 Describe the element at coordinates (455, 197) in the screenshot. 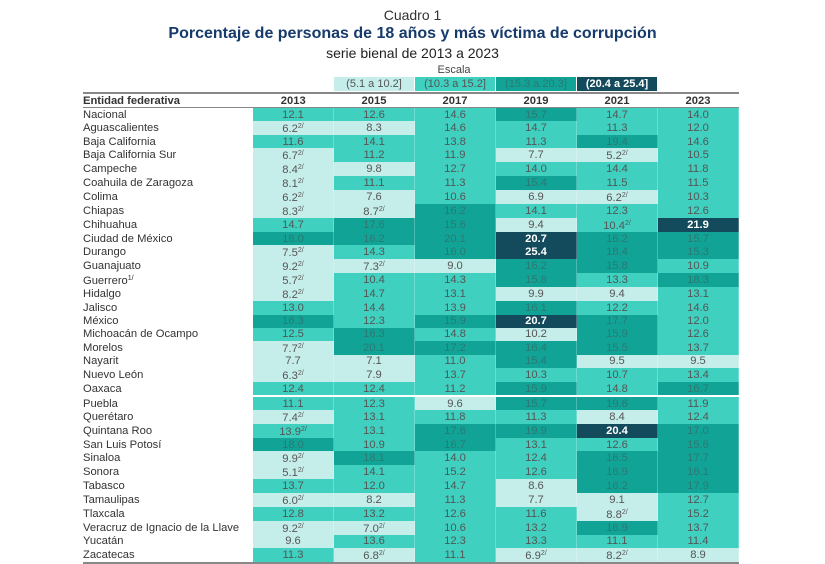

I see `value-cell: 10.6` at that location.